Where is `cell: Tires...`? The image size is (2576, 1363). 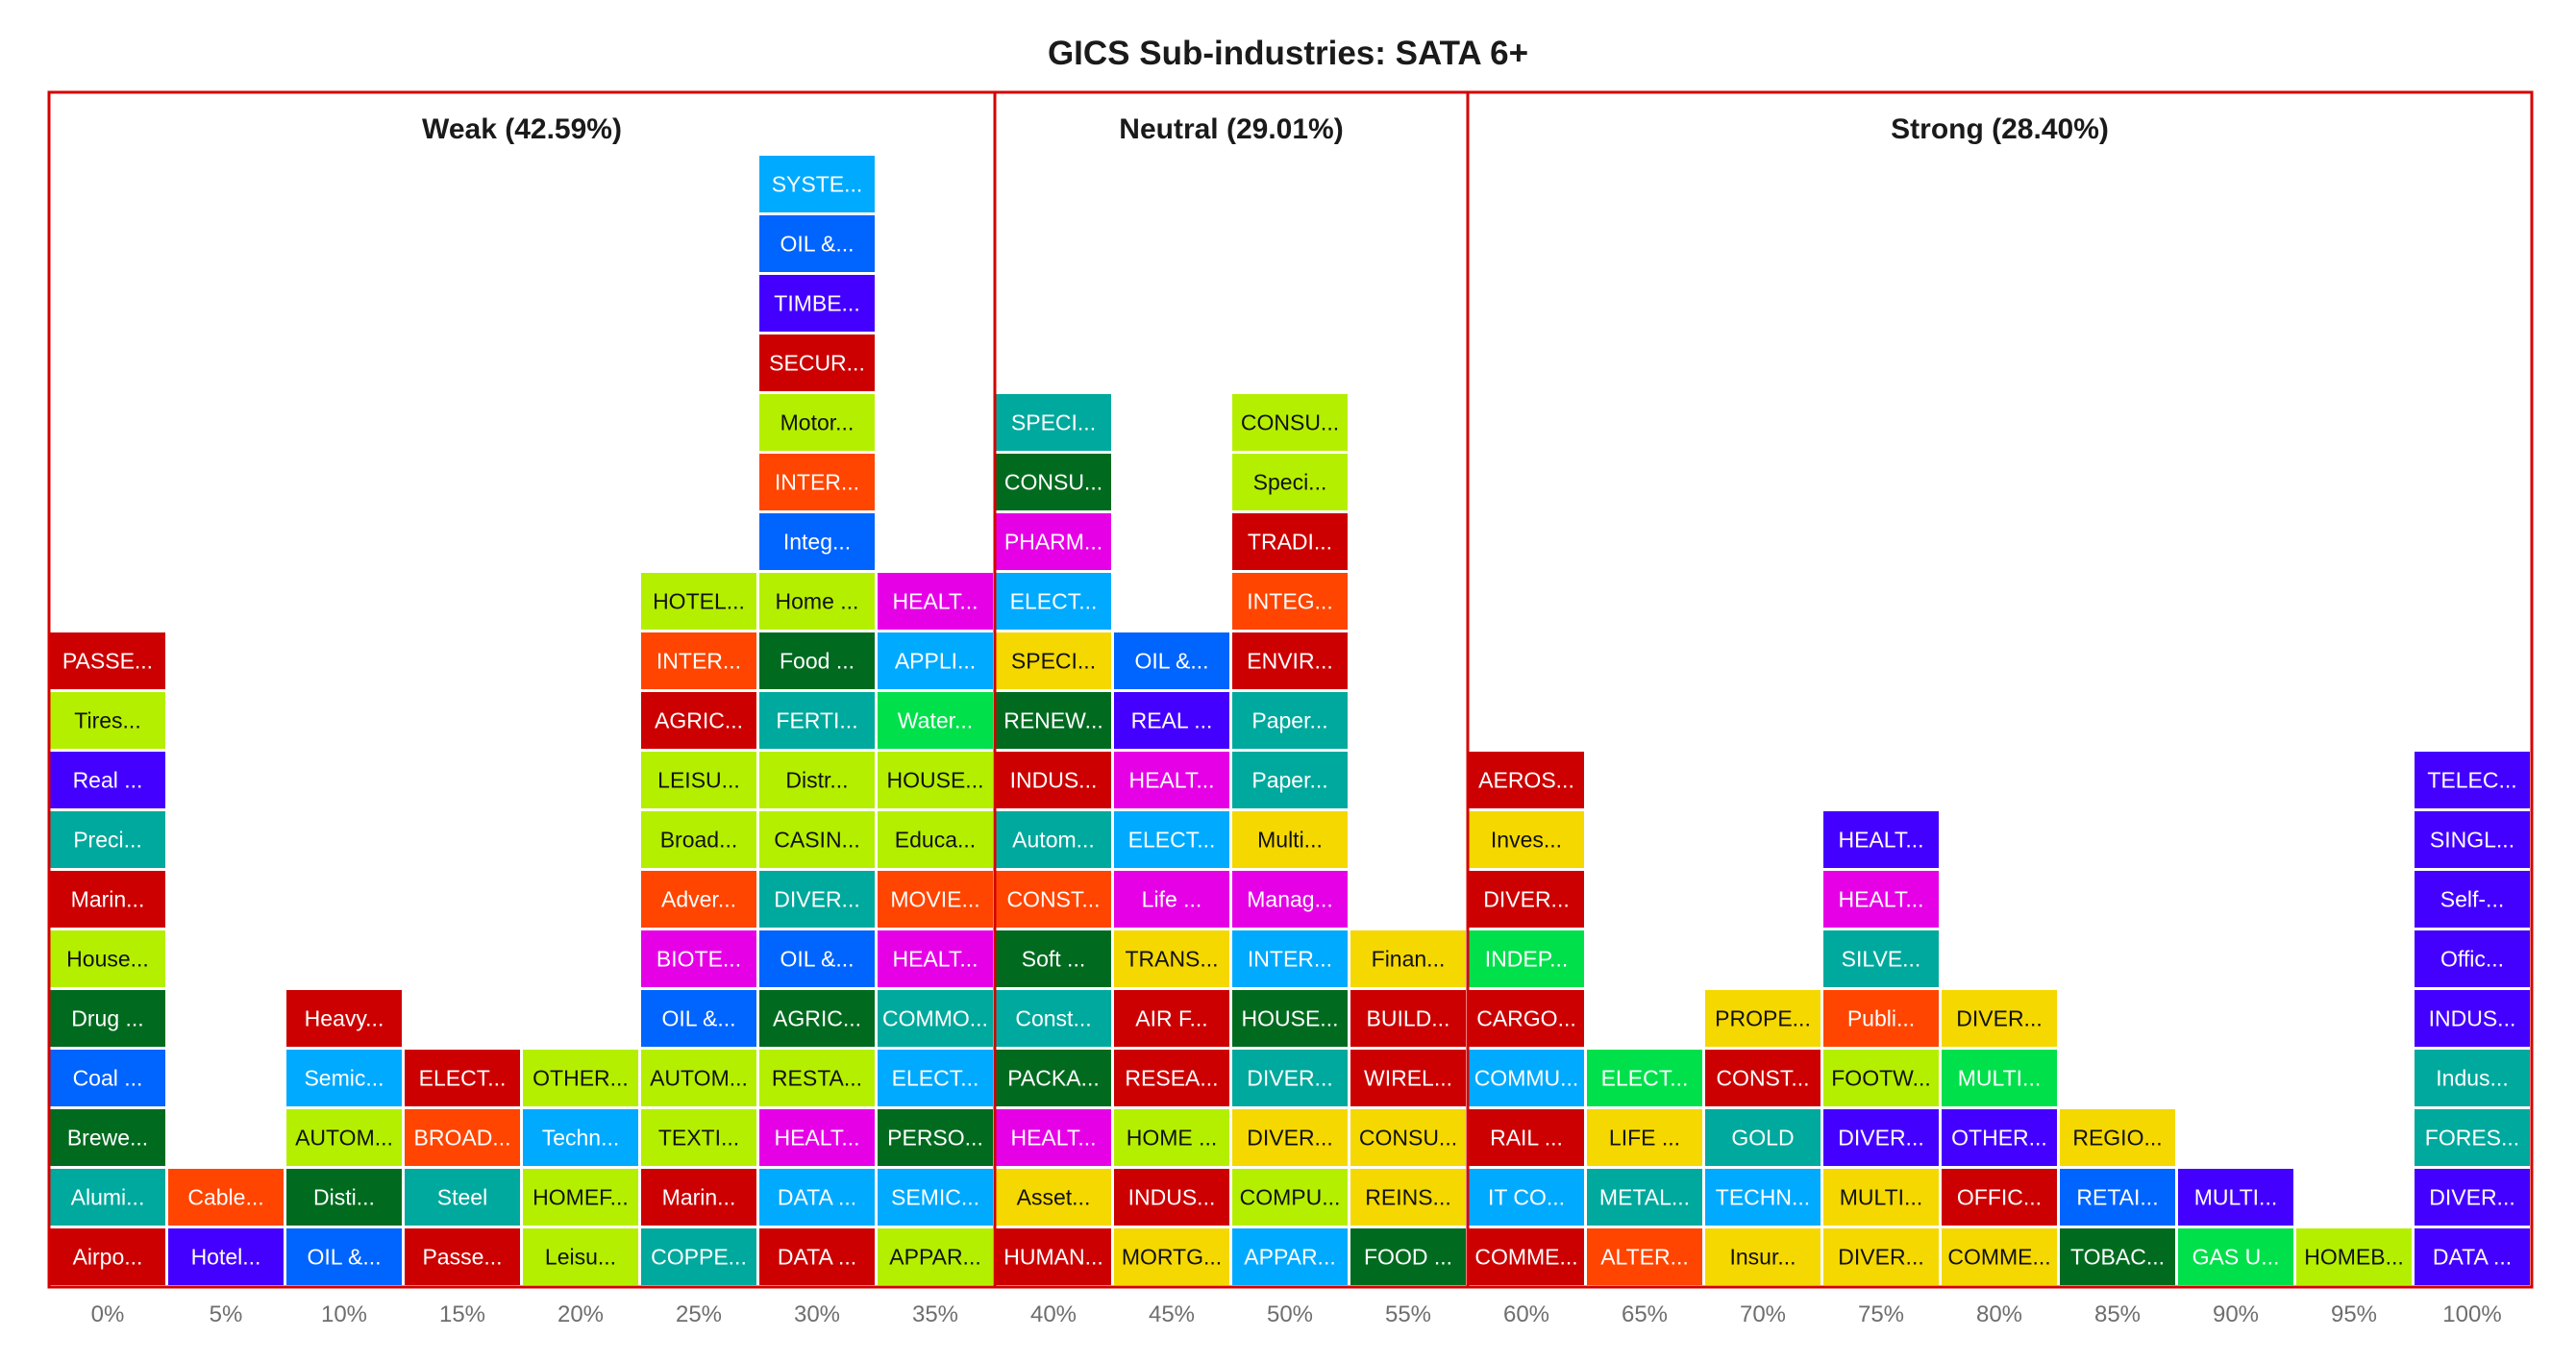
cell: Tires... is located at coordinates (108, 720).